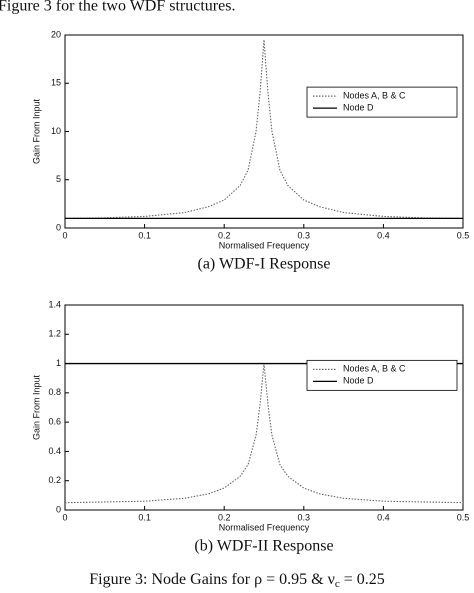 The width and height of the screenshot is (474, 593). Describe the element at coordinates (117, 7) in the screenshot. I see `header-text: Figure 3 for the two WDF structures.` at that location.